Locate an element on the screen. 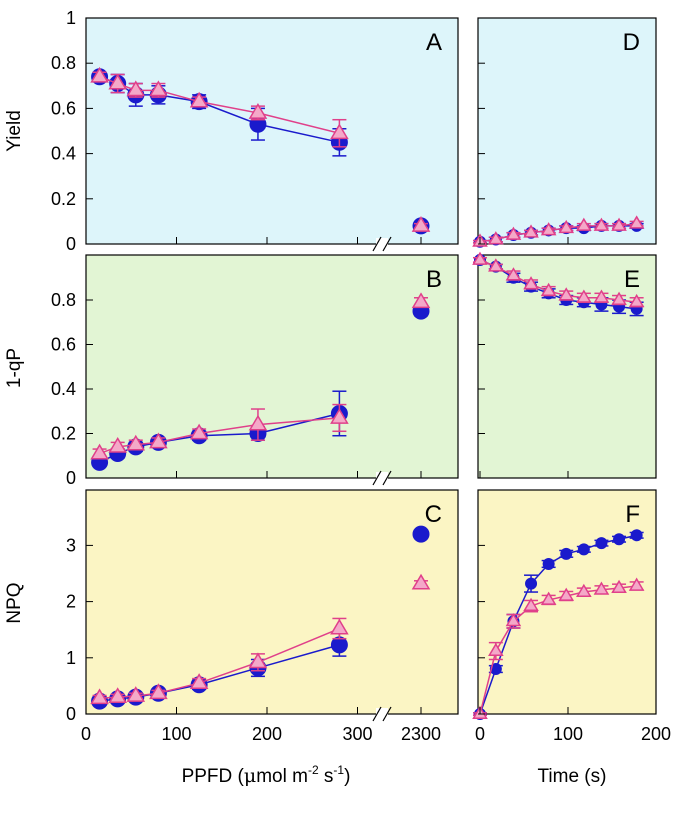 The width and height of the screenshot is (698, 814). panel-frame-d is located at coordinates (567, 131).